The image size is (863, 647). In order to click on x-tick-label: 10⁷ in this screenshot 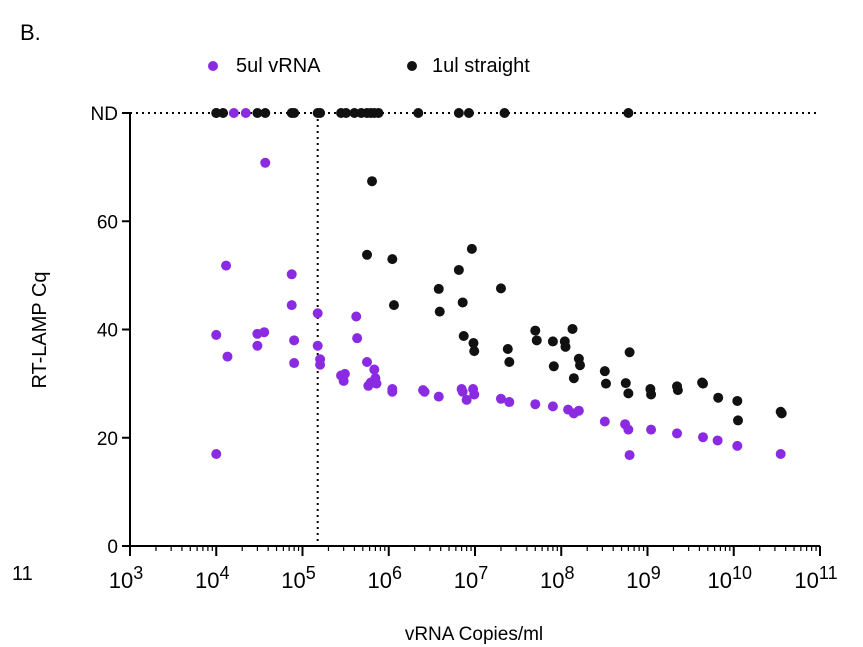, I will do `click(471, 578)`.